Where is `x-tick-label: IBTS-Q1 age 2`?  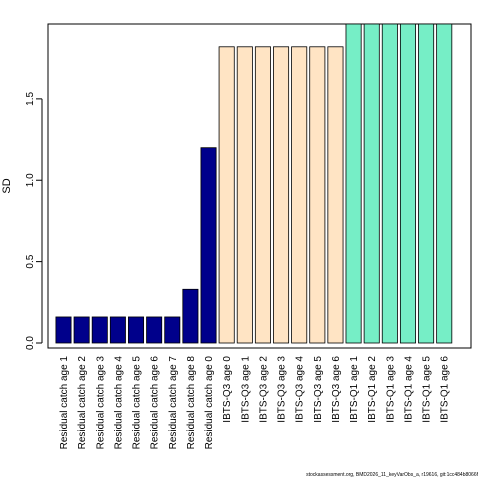
x-tick-label: IBTS-Q1 age 2 is located at coordinates (372, 389).